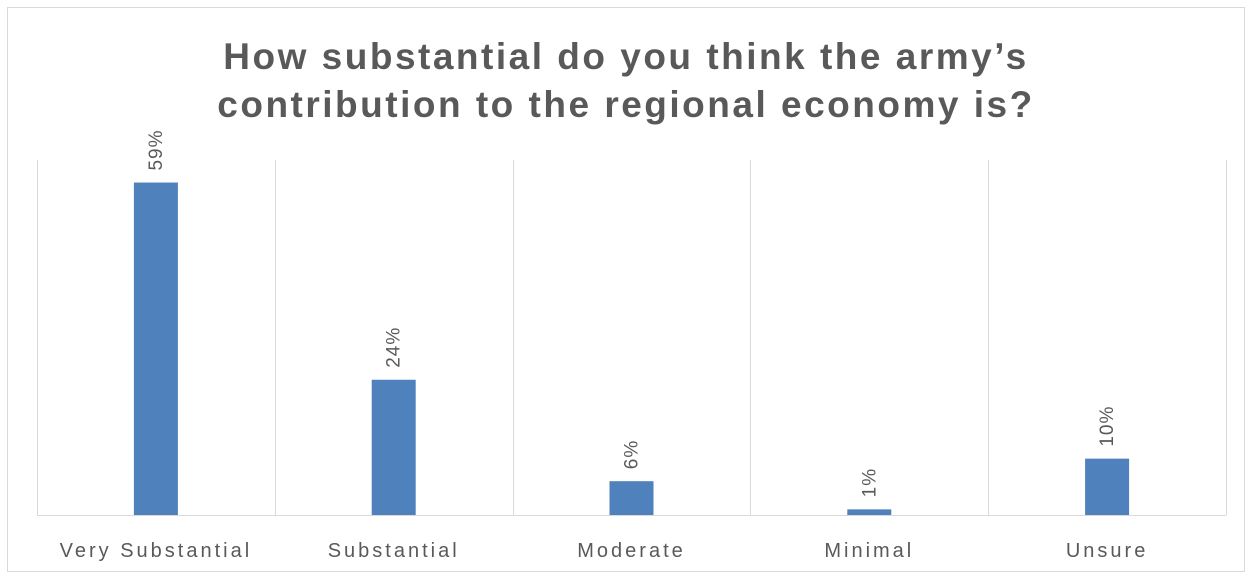 The image size is (1252, 579). I want to click on chart-title-line-1: How substantial do you think the army’s, so click(626, 56).